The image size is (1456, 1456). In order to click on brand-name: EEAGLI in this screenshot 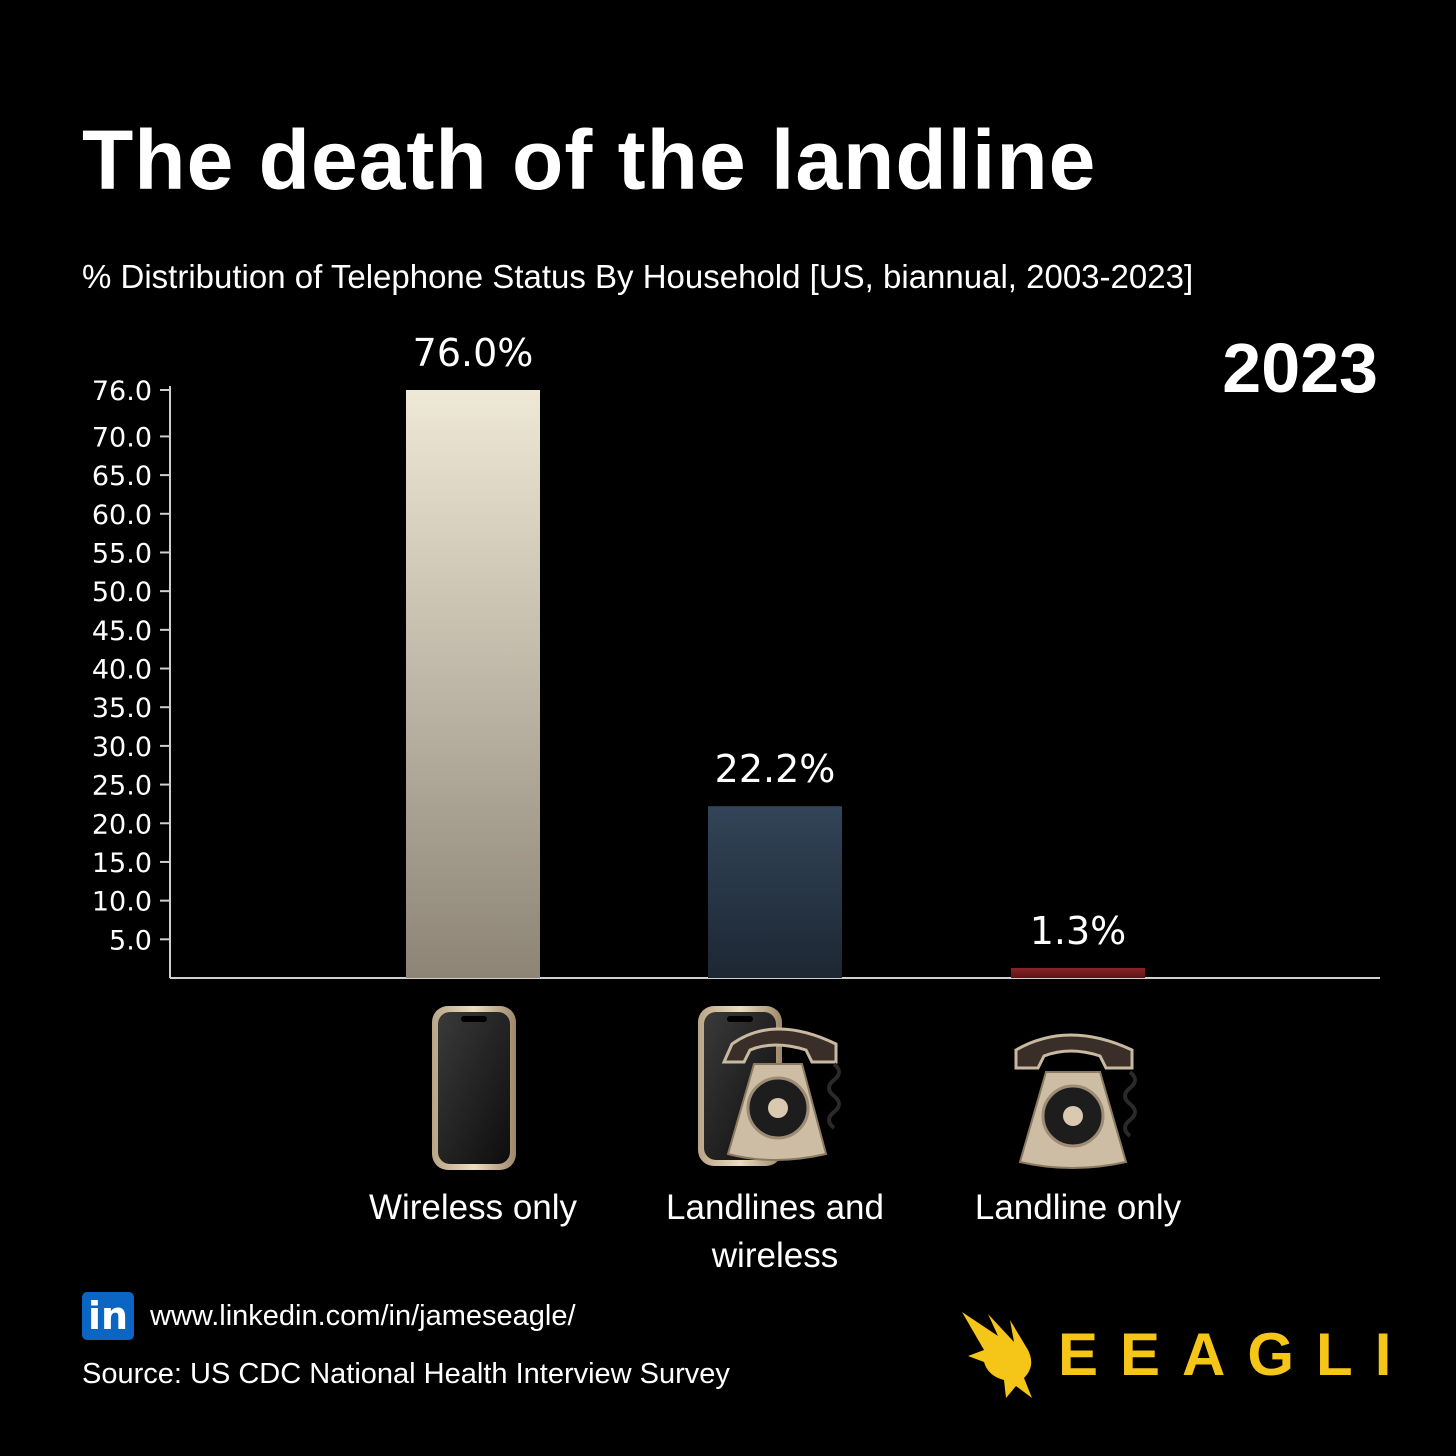, I will do `click(1236, 1354)`.